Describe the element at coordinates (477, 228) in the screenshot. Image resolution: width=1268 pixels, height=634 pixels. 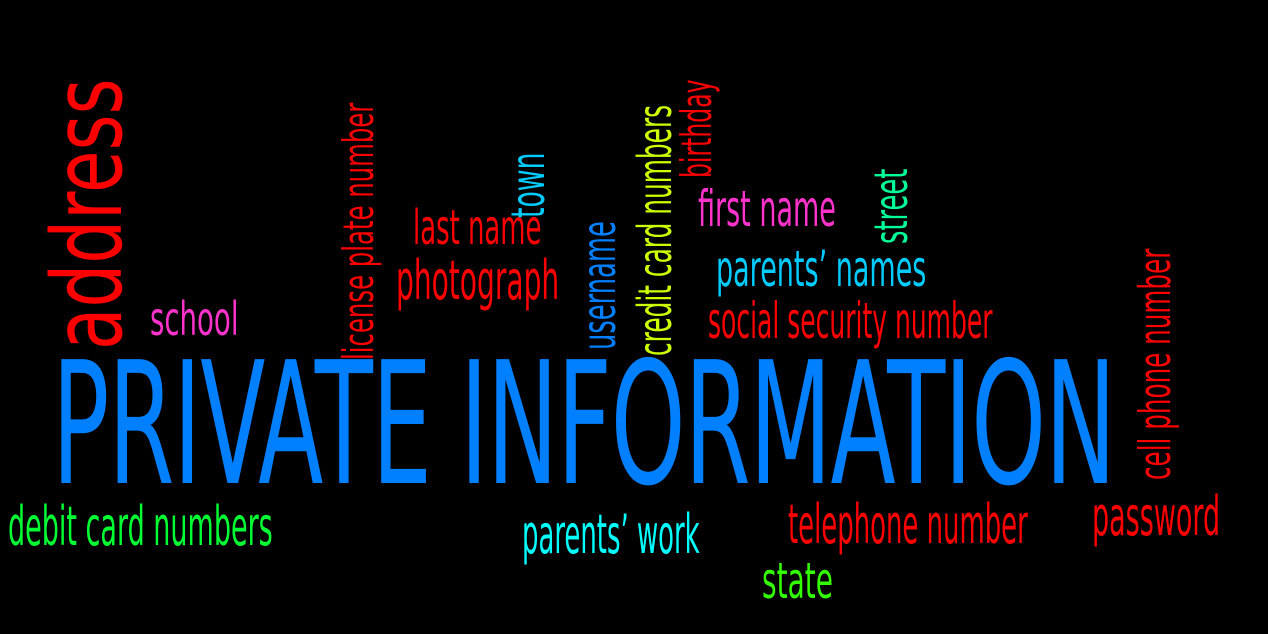
I see `word-last-name-text: last name` at that location.